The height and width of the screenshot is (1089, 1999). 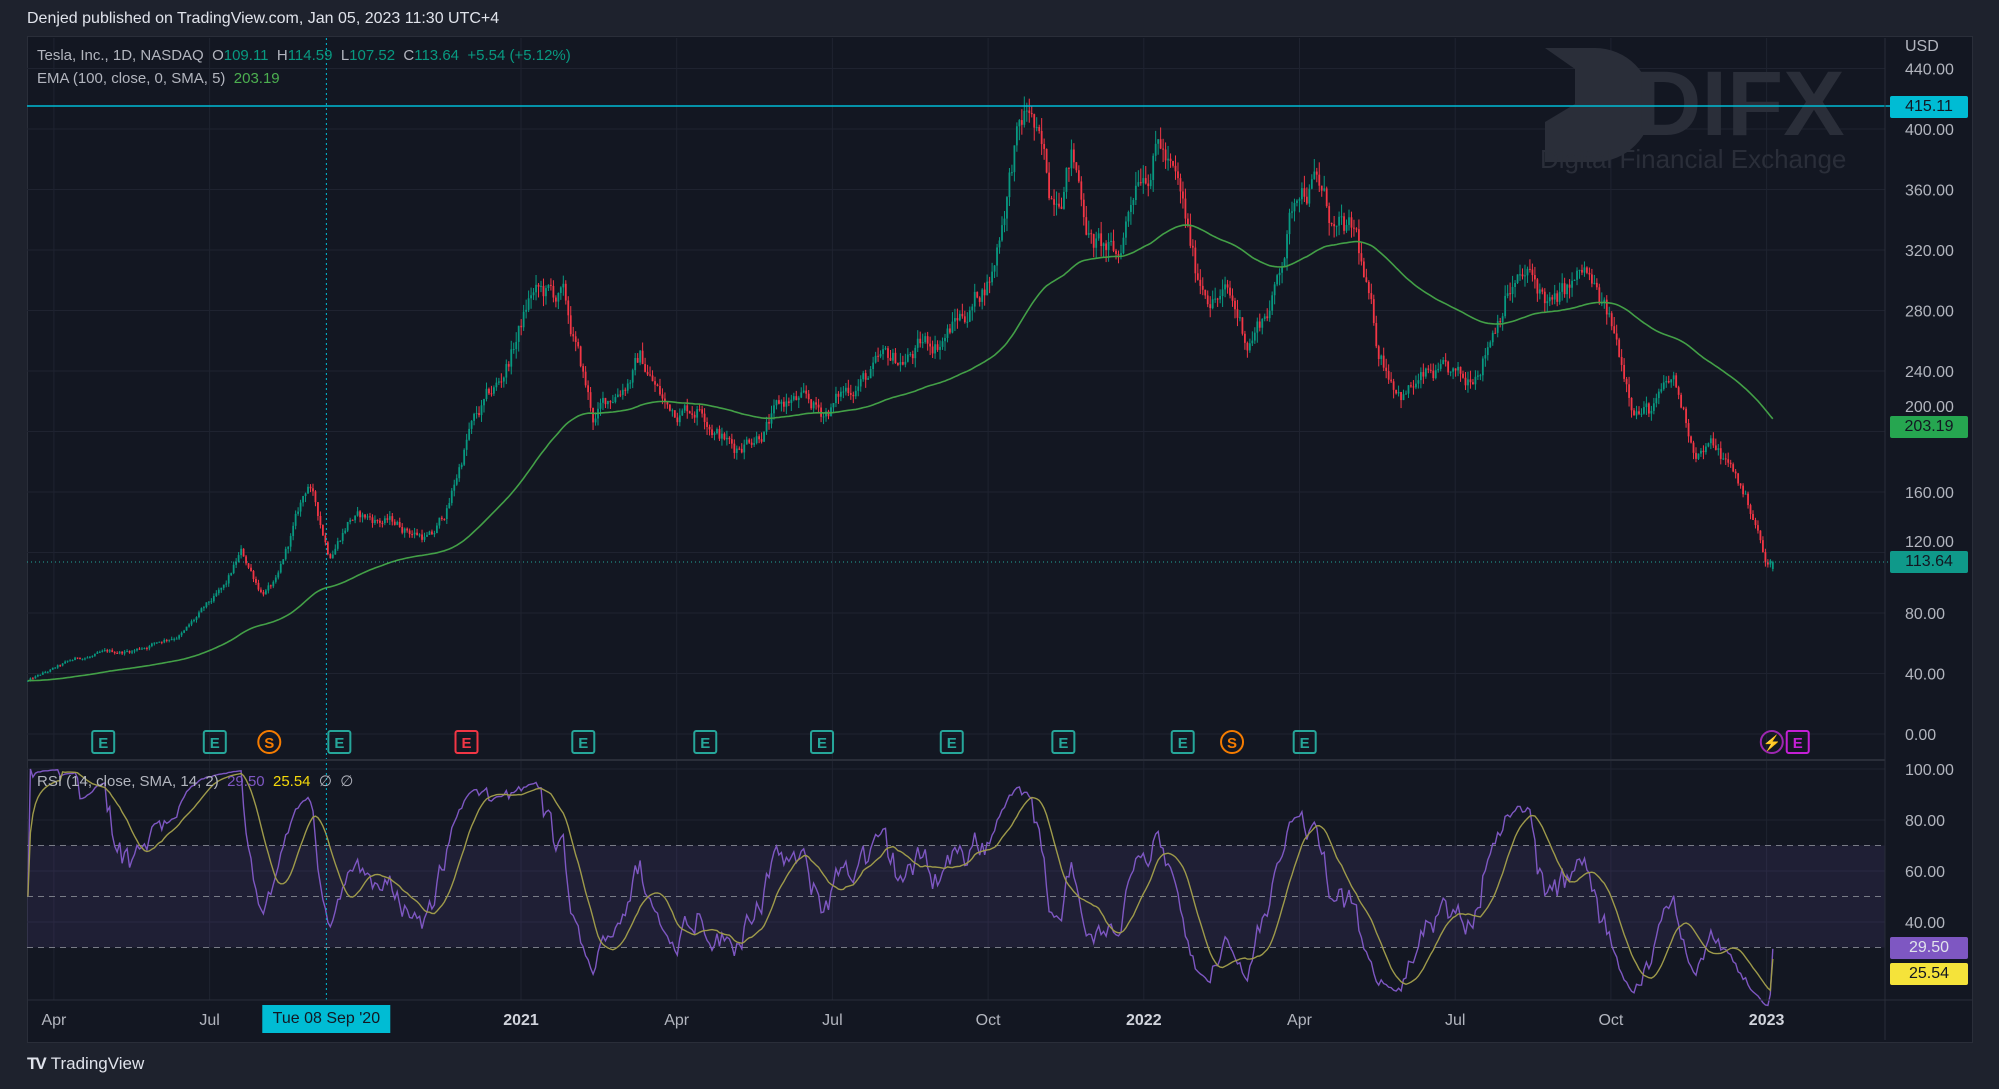 I want to click on event-marker-news: ⚡, so click(x=1771, y=742).